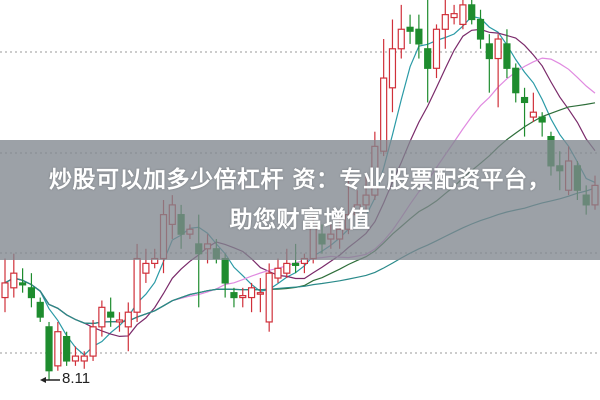 This screenshot has width=600, height=400. I want to click on headline-line-2: 助您财富增值, so click(300, 220).